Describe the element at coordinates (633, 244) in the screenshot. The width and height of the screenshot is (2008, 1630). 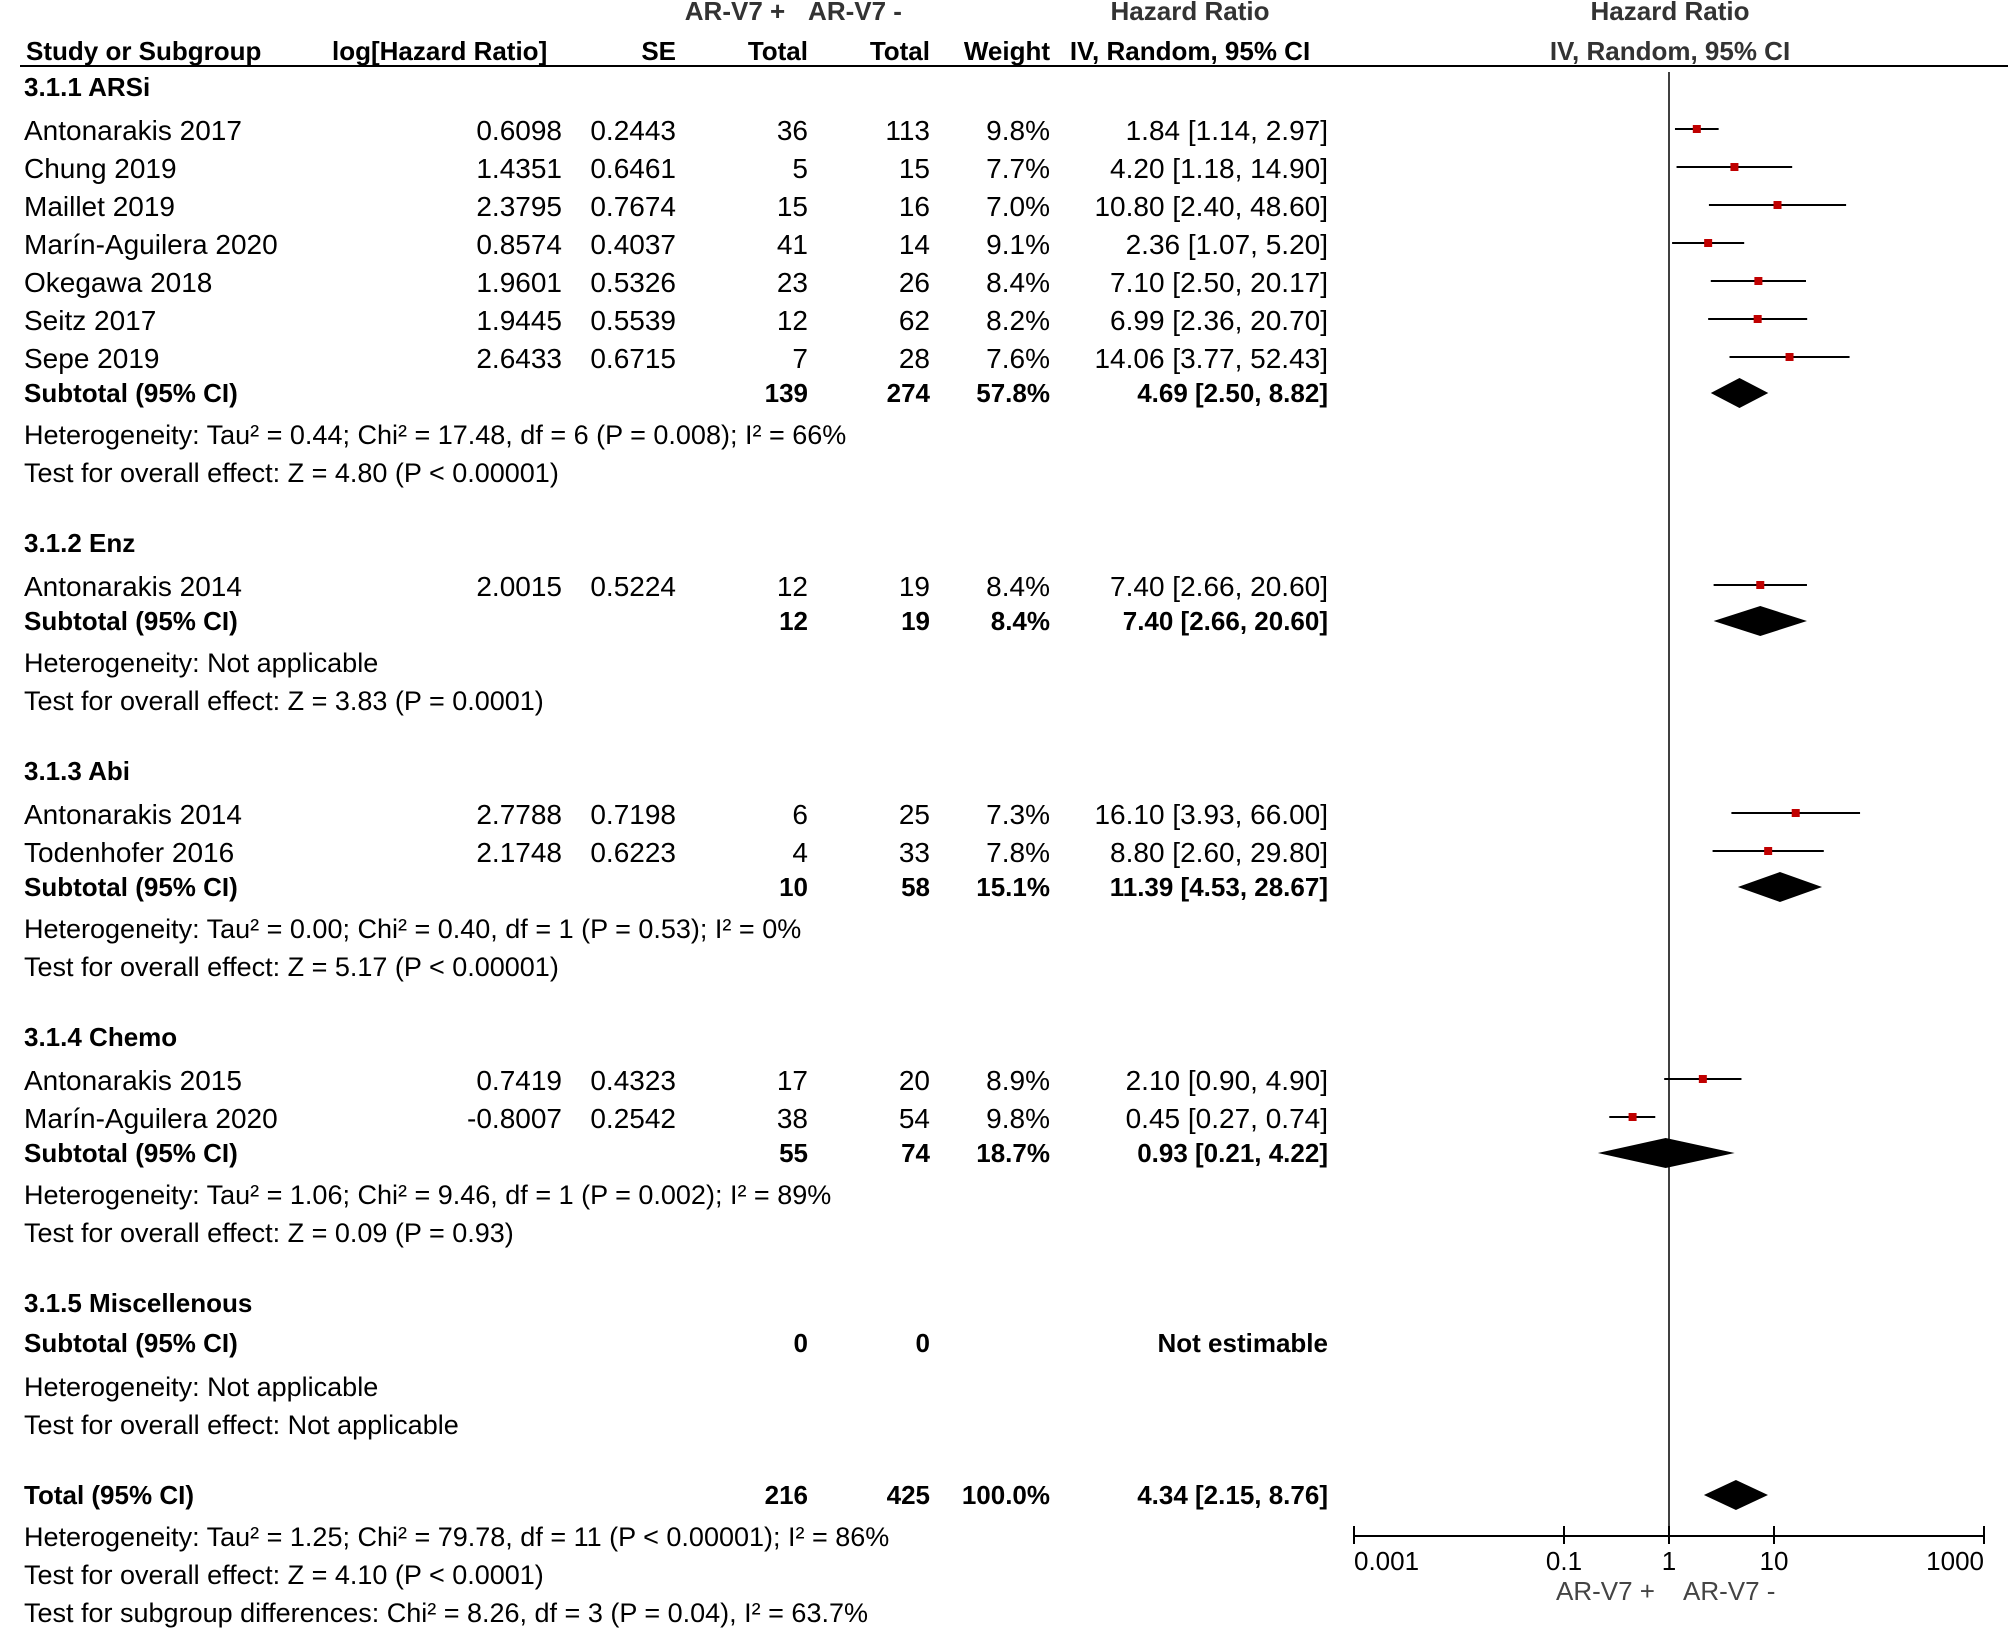
I see `study-se: 0.4037` at that location.